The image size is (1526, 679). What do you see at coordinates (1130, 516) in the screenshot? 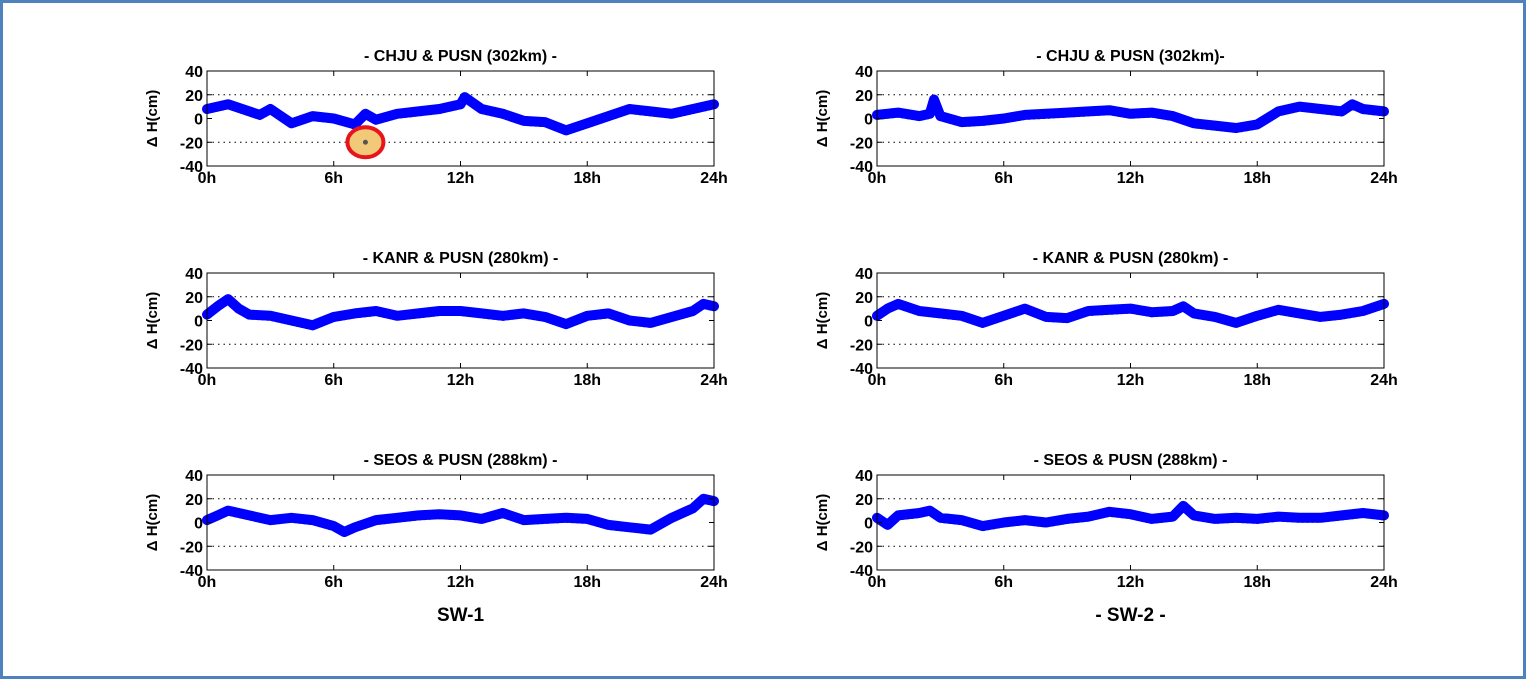
I see `series-line` at bounding box center [1130, 516].